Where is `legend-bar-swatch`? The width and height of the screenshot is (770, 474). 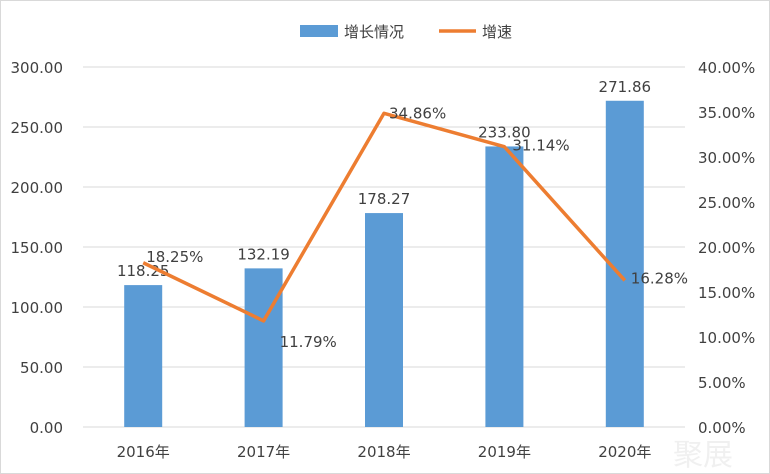
legend-bar-swatch is located at coordinates (319, 31).